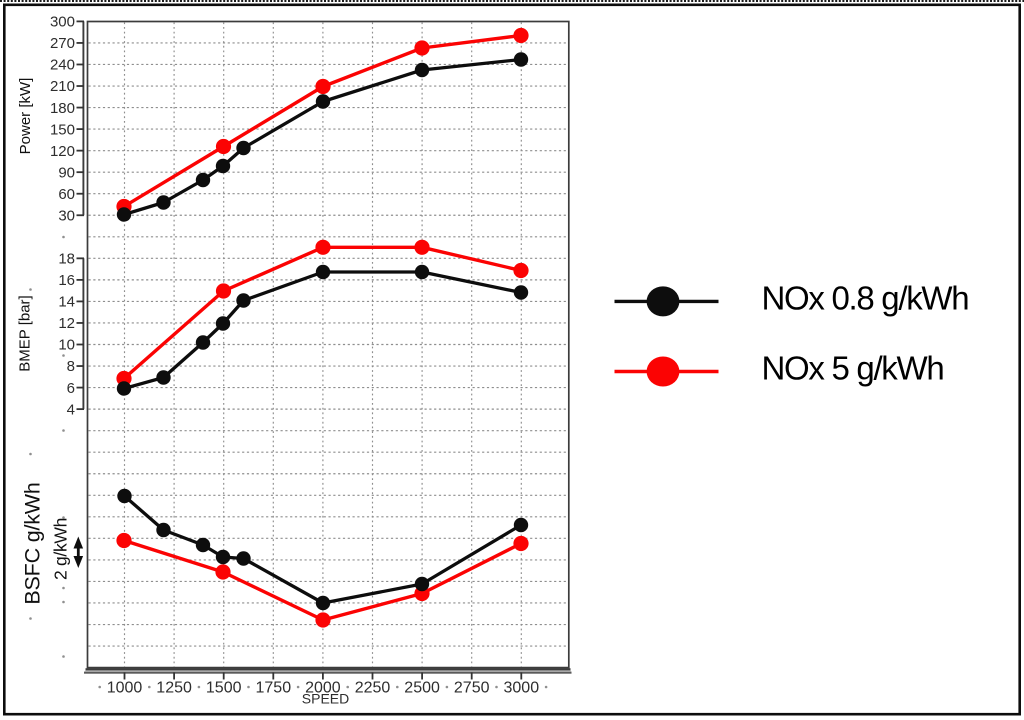  What do you see at coordinates (66, 215) in the screenshot?
I see `svg-text: 30` at bounding box center [66, 215].